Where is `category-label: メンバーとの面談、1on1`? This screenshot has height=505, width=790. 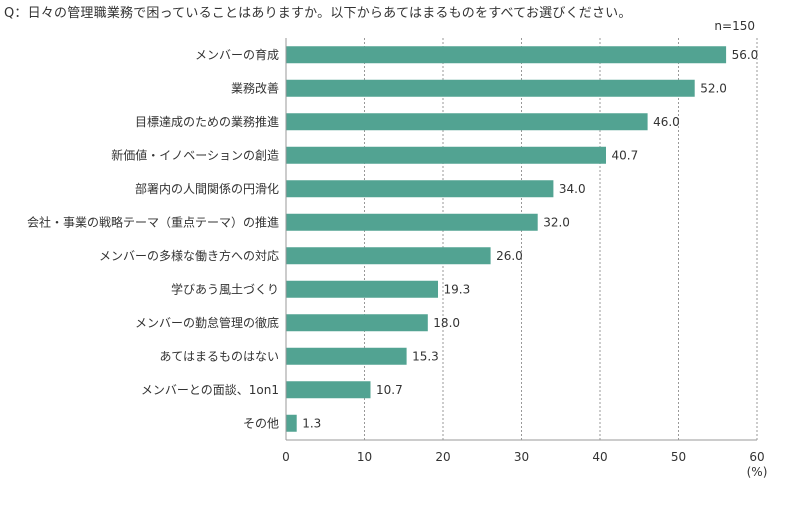 category-label: メンバーとの面談、1on1 is located at coordinates (210, 389).